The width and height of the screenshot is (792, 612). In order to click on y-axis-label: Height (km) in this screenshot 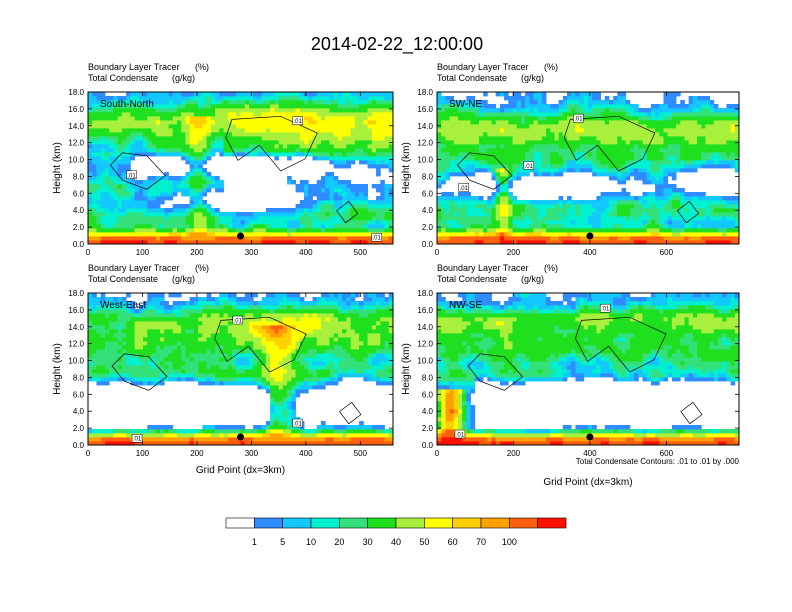, I will do `click(57, 168)`.